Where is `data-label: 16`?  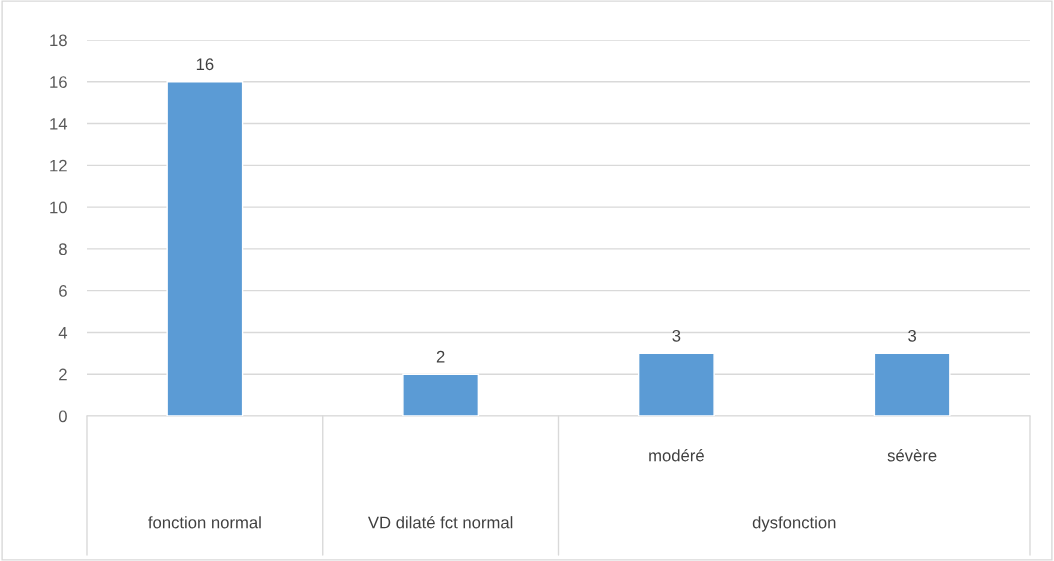 data-label: 16 is located at coordinates (205, 64).